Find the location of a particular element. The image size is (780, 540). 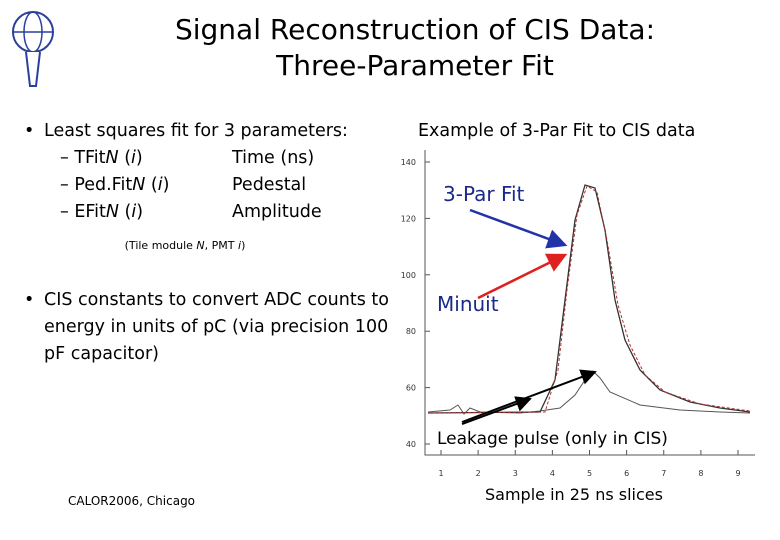

footer: CALOR2006, Chicago is located at coordinates (132, 501).